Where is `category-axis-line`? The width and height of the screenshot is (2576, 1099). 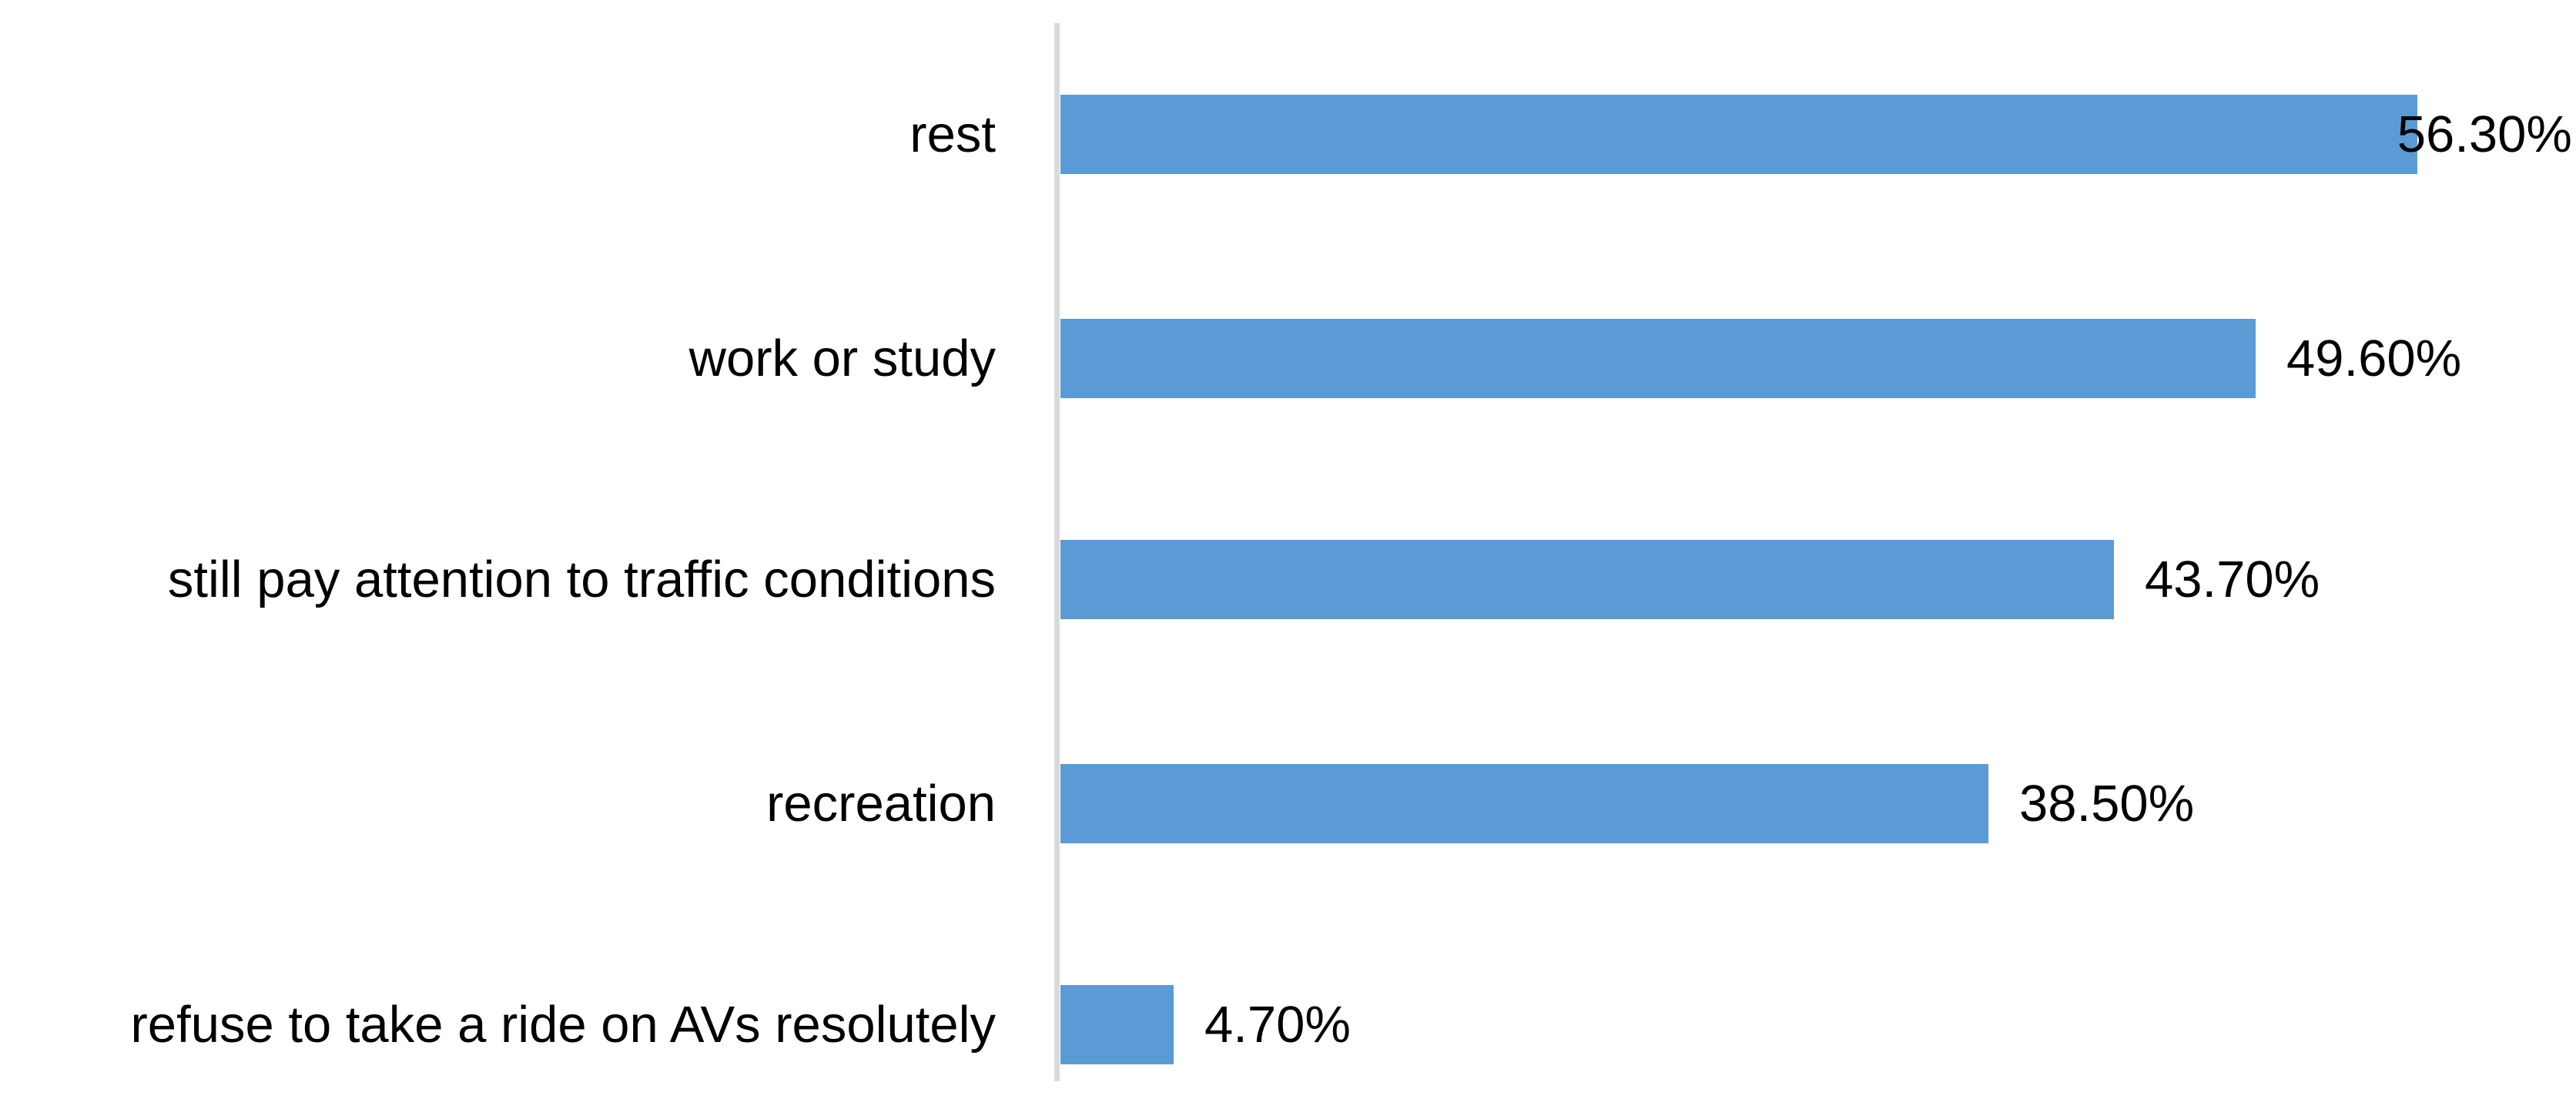 category-axis-line is located at coordinates (1057, 552).